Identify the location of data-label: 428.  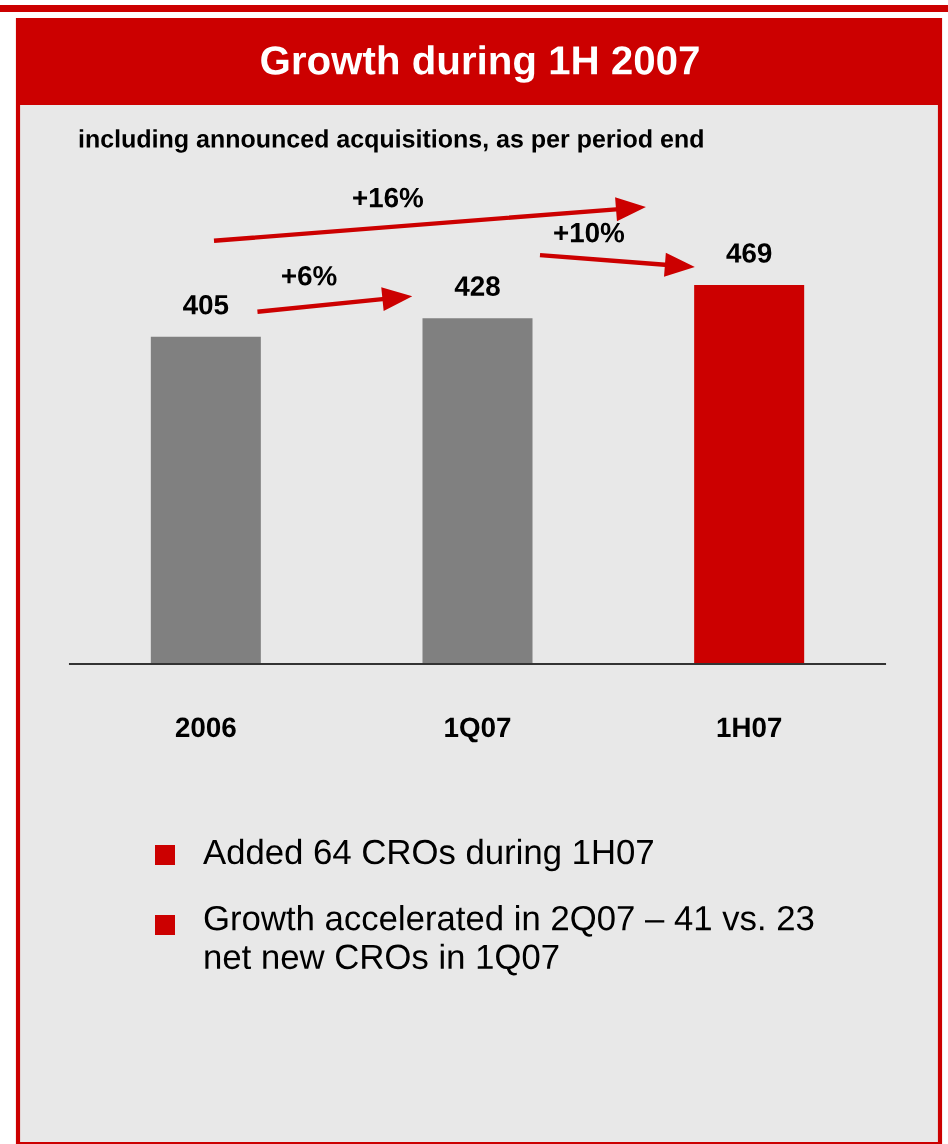
(477, 286).